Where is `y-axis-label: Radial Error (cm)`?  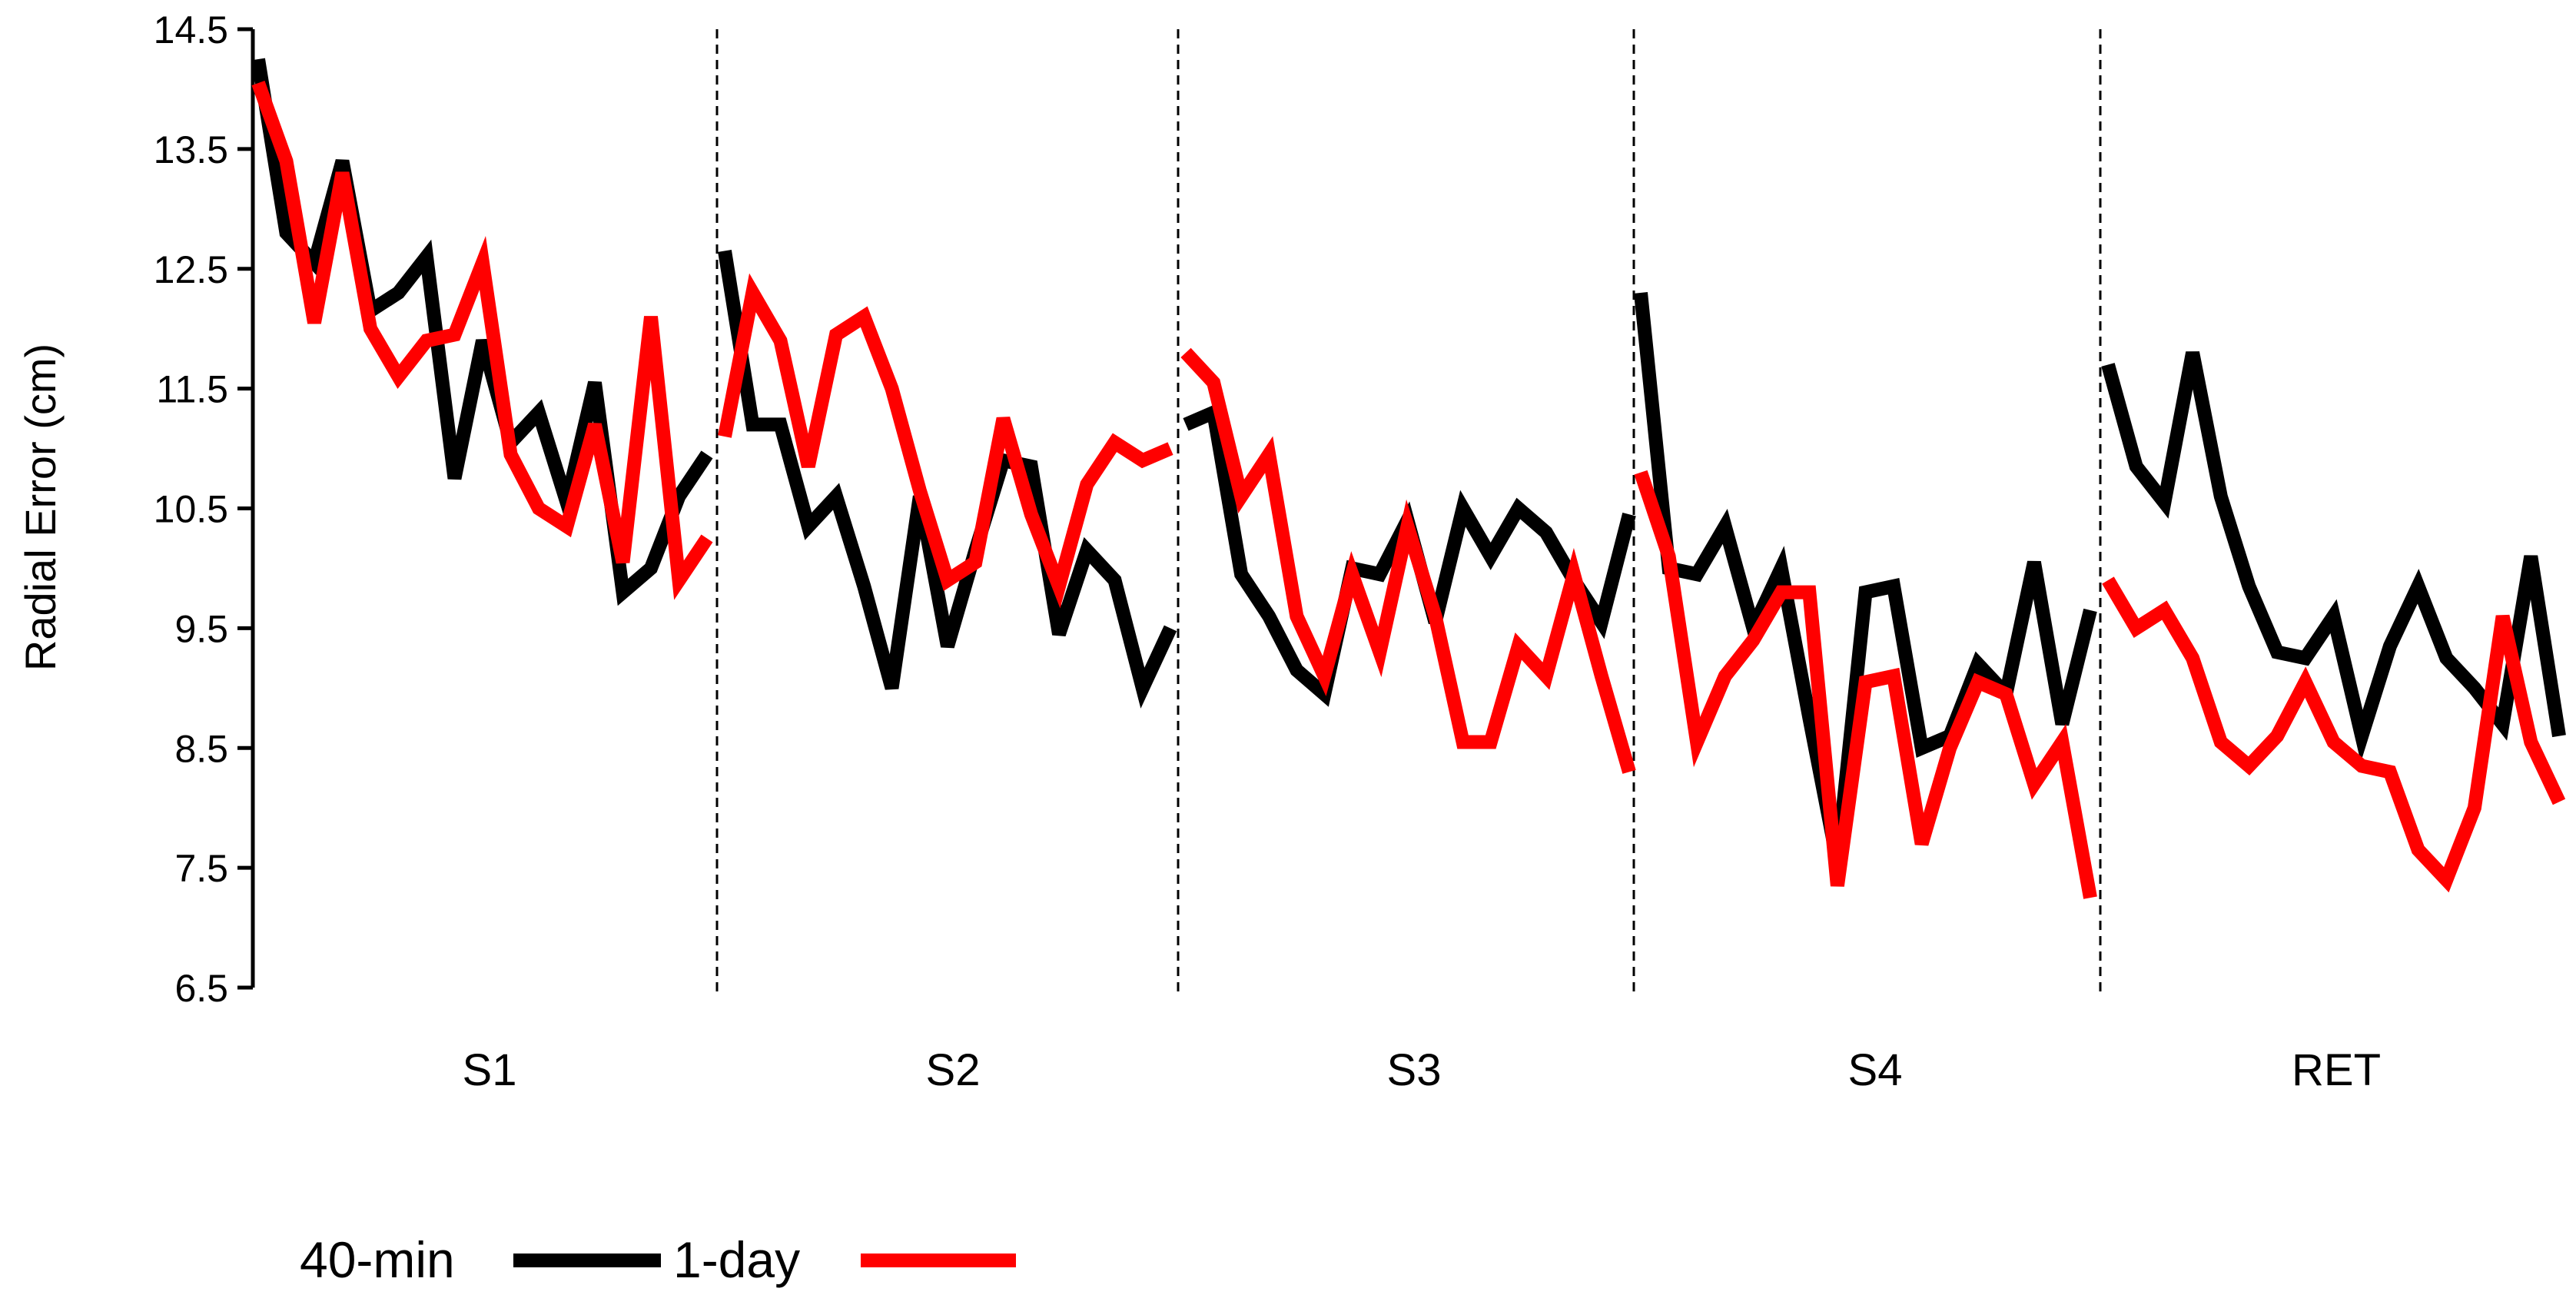 y-axis-label: Radial Error (cm) is located at coordinates (40, 508).